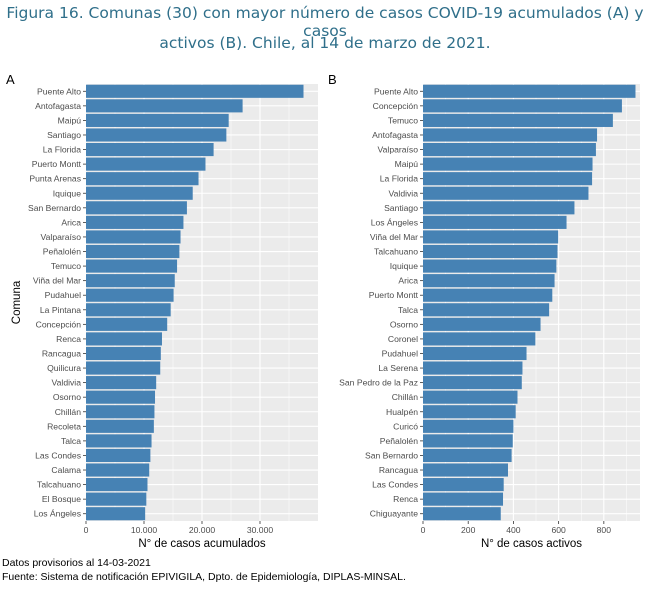  What do you see at coordinates (531, 544) in the screenshot?
I see `x-axis-title-b: N° de casos activos` at bounding box center [531, 544].